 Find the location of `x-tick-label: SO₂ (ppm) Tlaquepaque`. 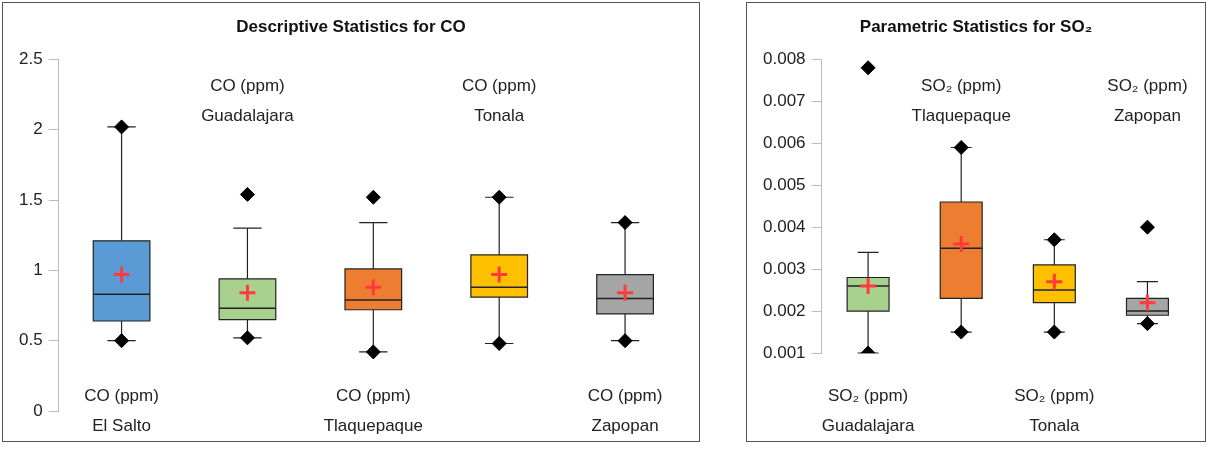

x-tick-label: SO₂ (ppm) Tlaquepaque is located at coordinates (961, 101).